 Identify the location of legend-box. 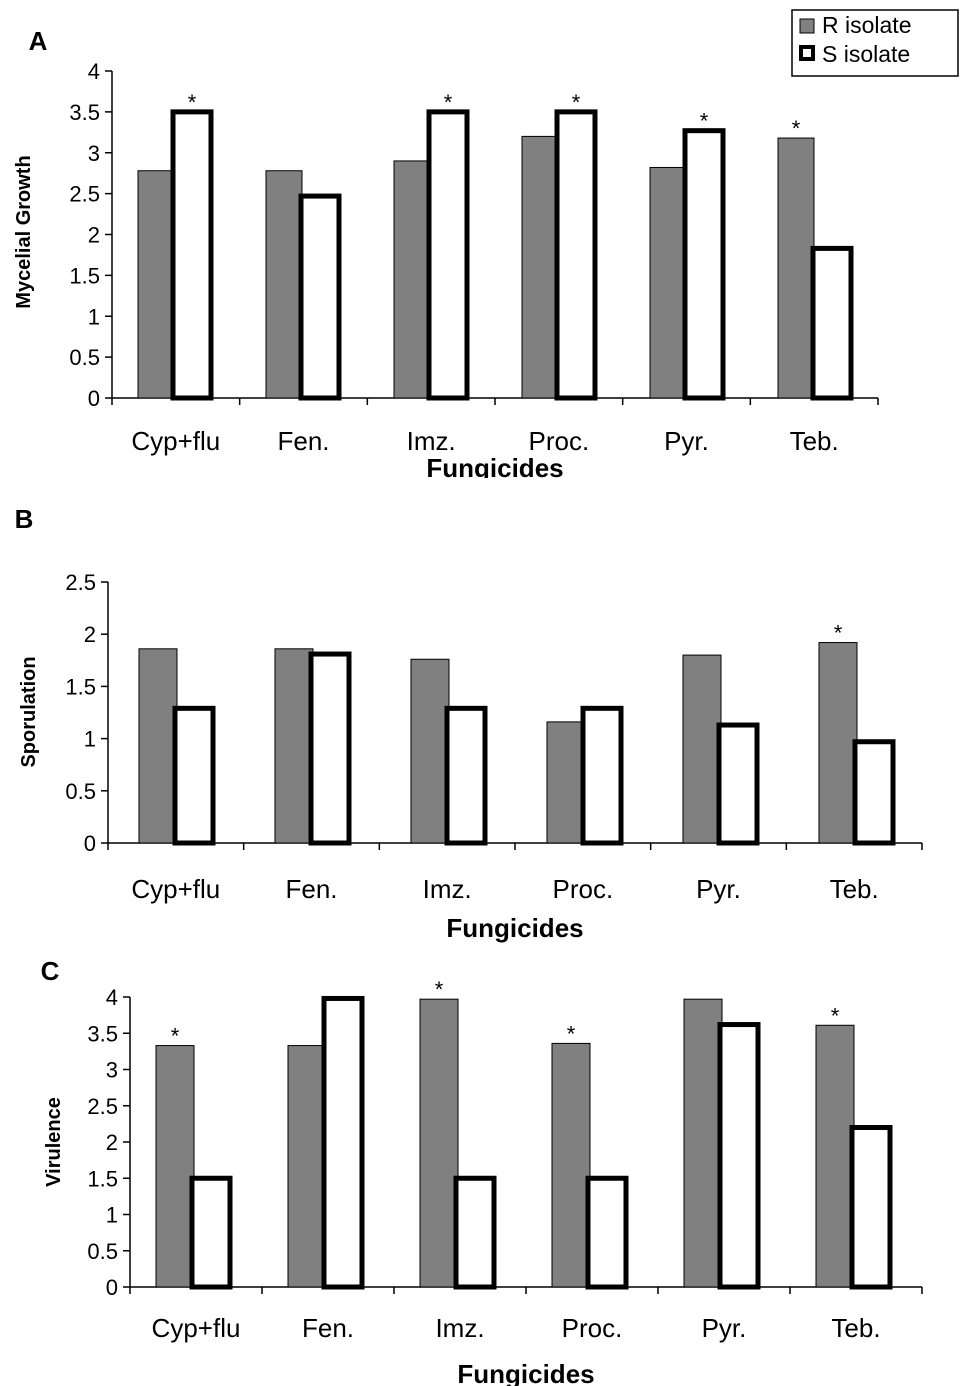
(875, 43).